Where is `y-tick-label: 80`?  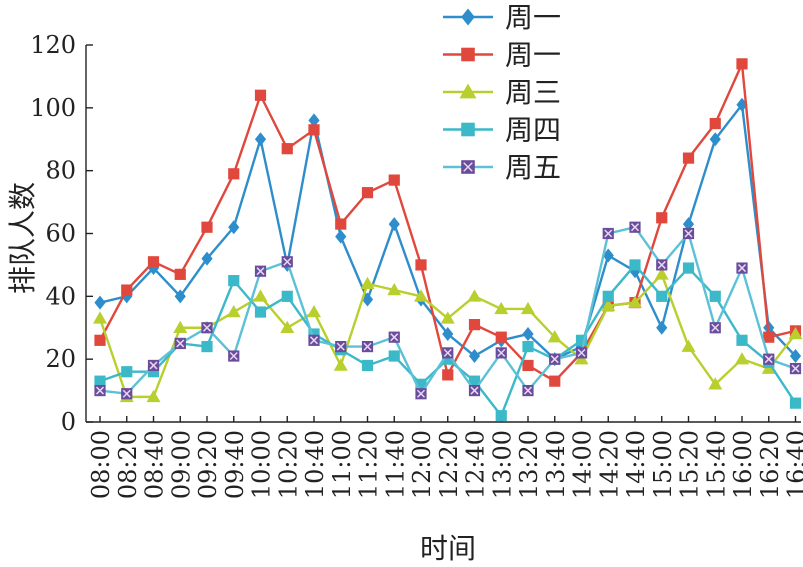
y-tick-label: 80 is located at coordinates (60, 171).